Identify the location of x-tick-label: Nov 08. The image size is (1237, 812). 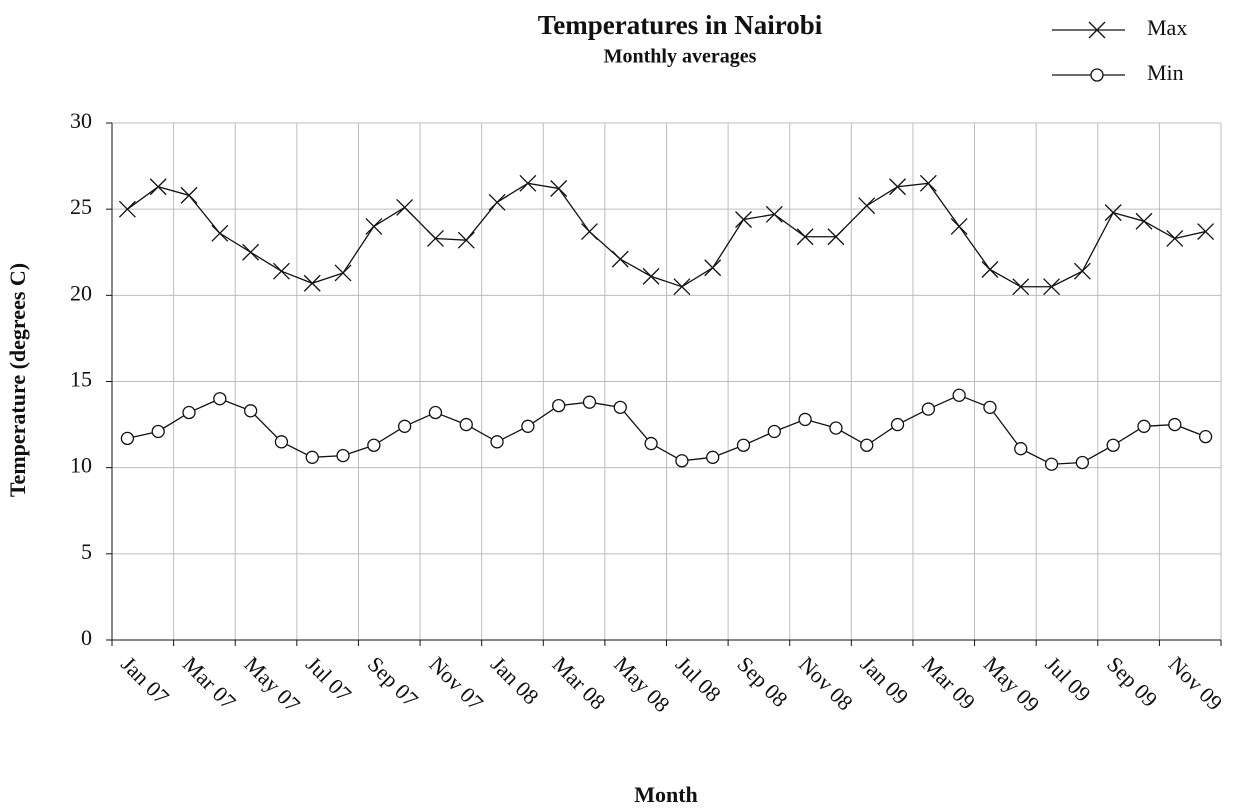
(826, 683).